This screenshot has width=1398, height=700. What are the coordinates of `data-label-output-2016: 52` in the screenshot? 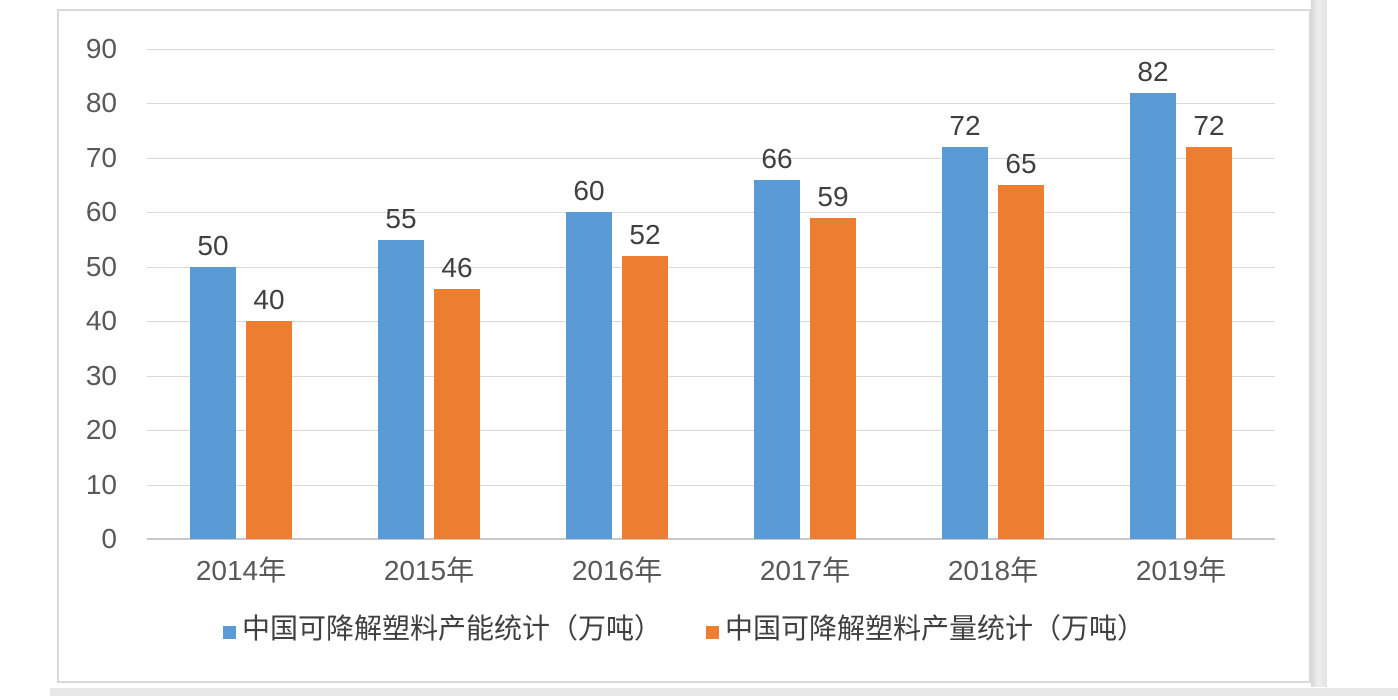 It's located at (645, 234).